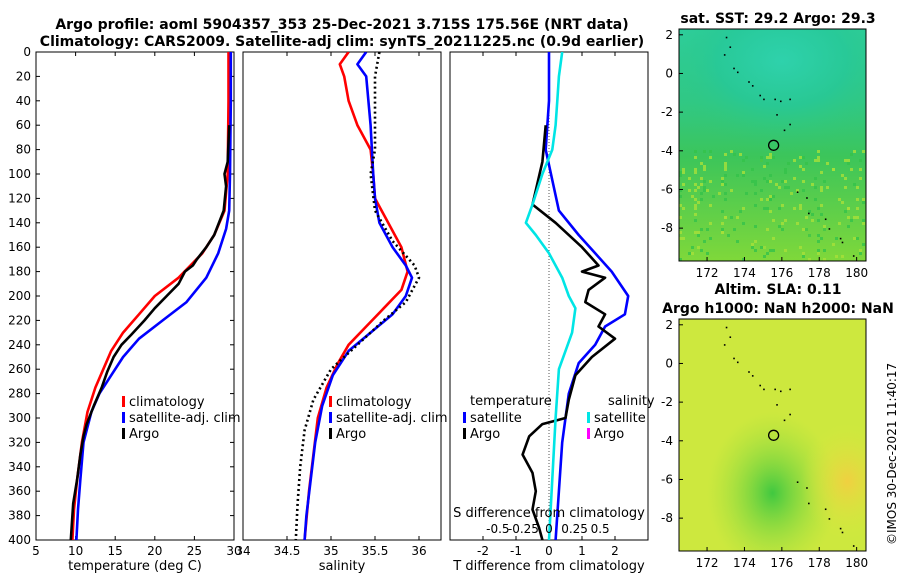  I want to click on y-tick-label: 40, so click(23, 101).